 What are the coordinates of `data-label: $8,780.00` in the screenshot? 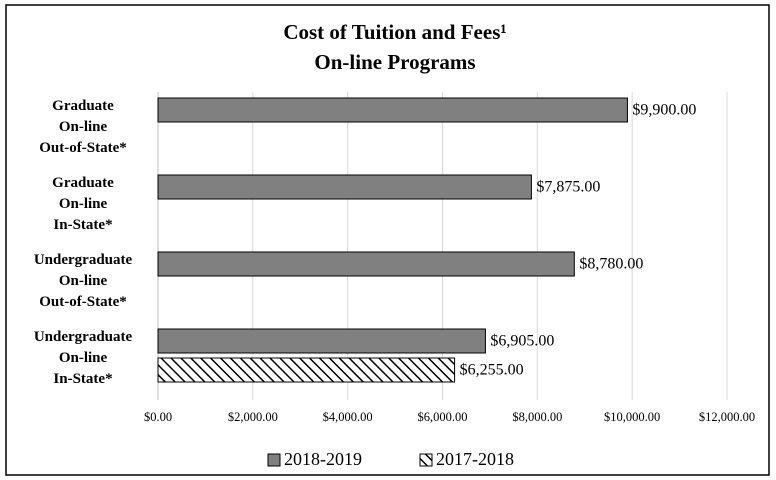 It's located at (611, 264).